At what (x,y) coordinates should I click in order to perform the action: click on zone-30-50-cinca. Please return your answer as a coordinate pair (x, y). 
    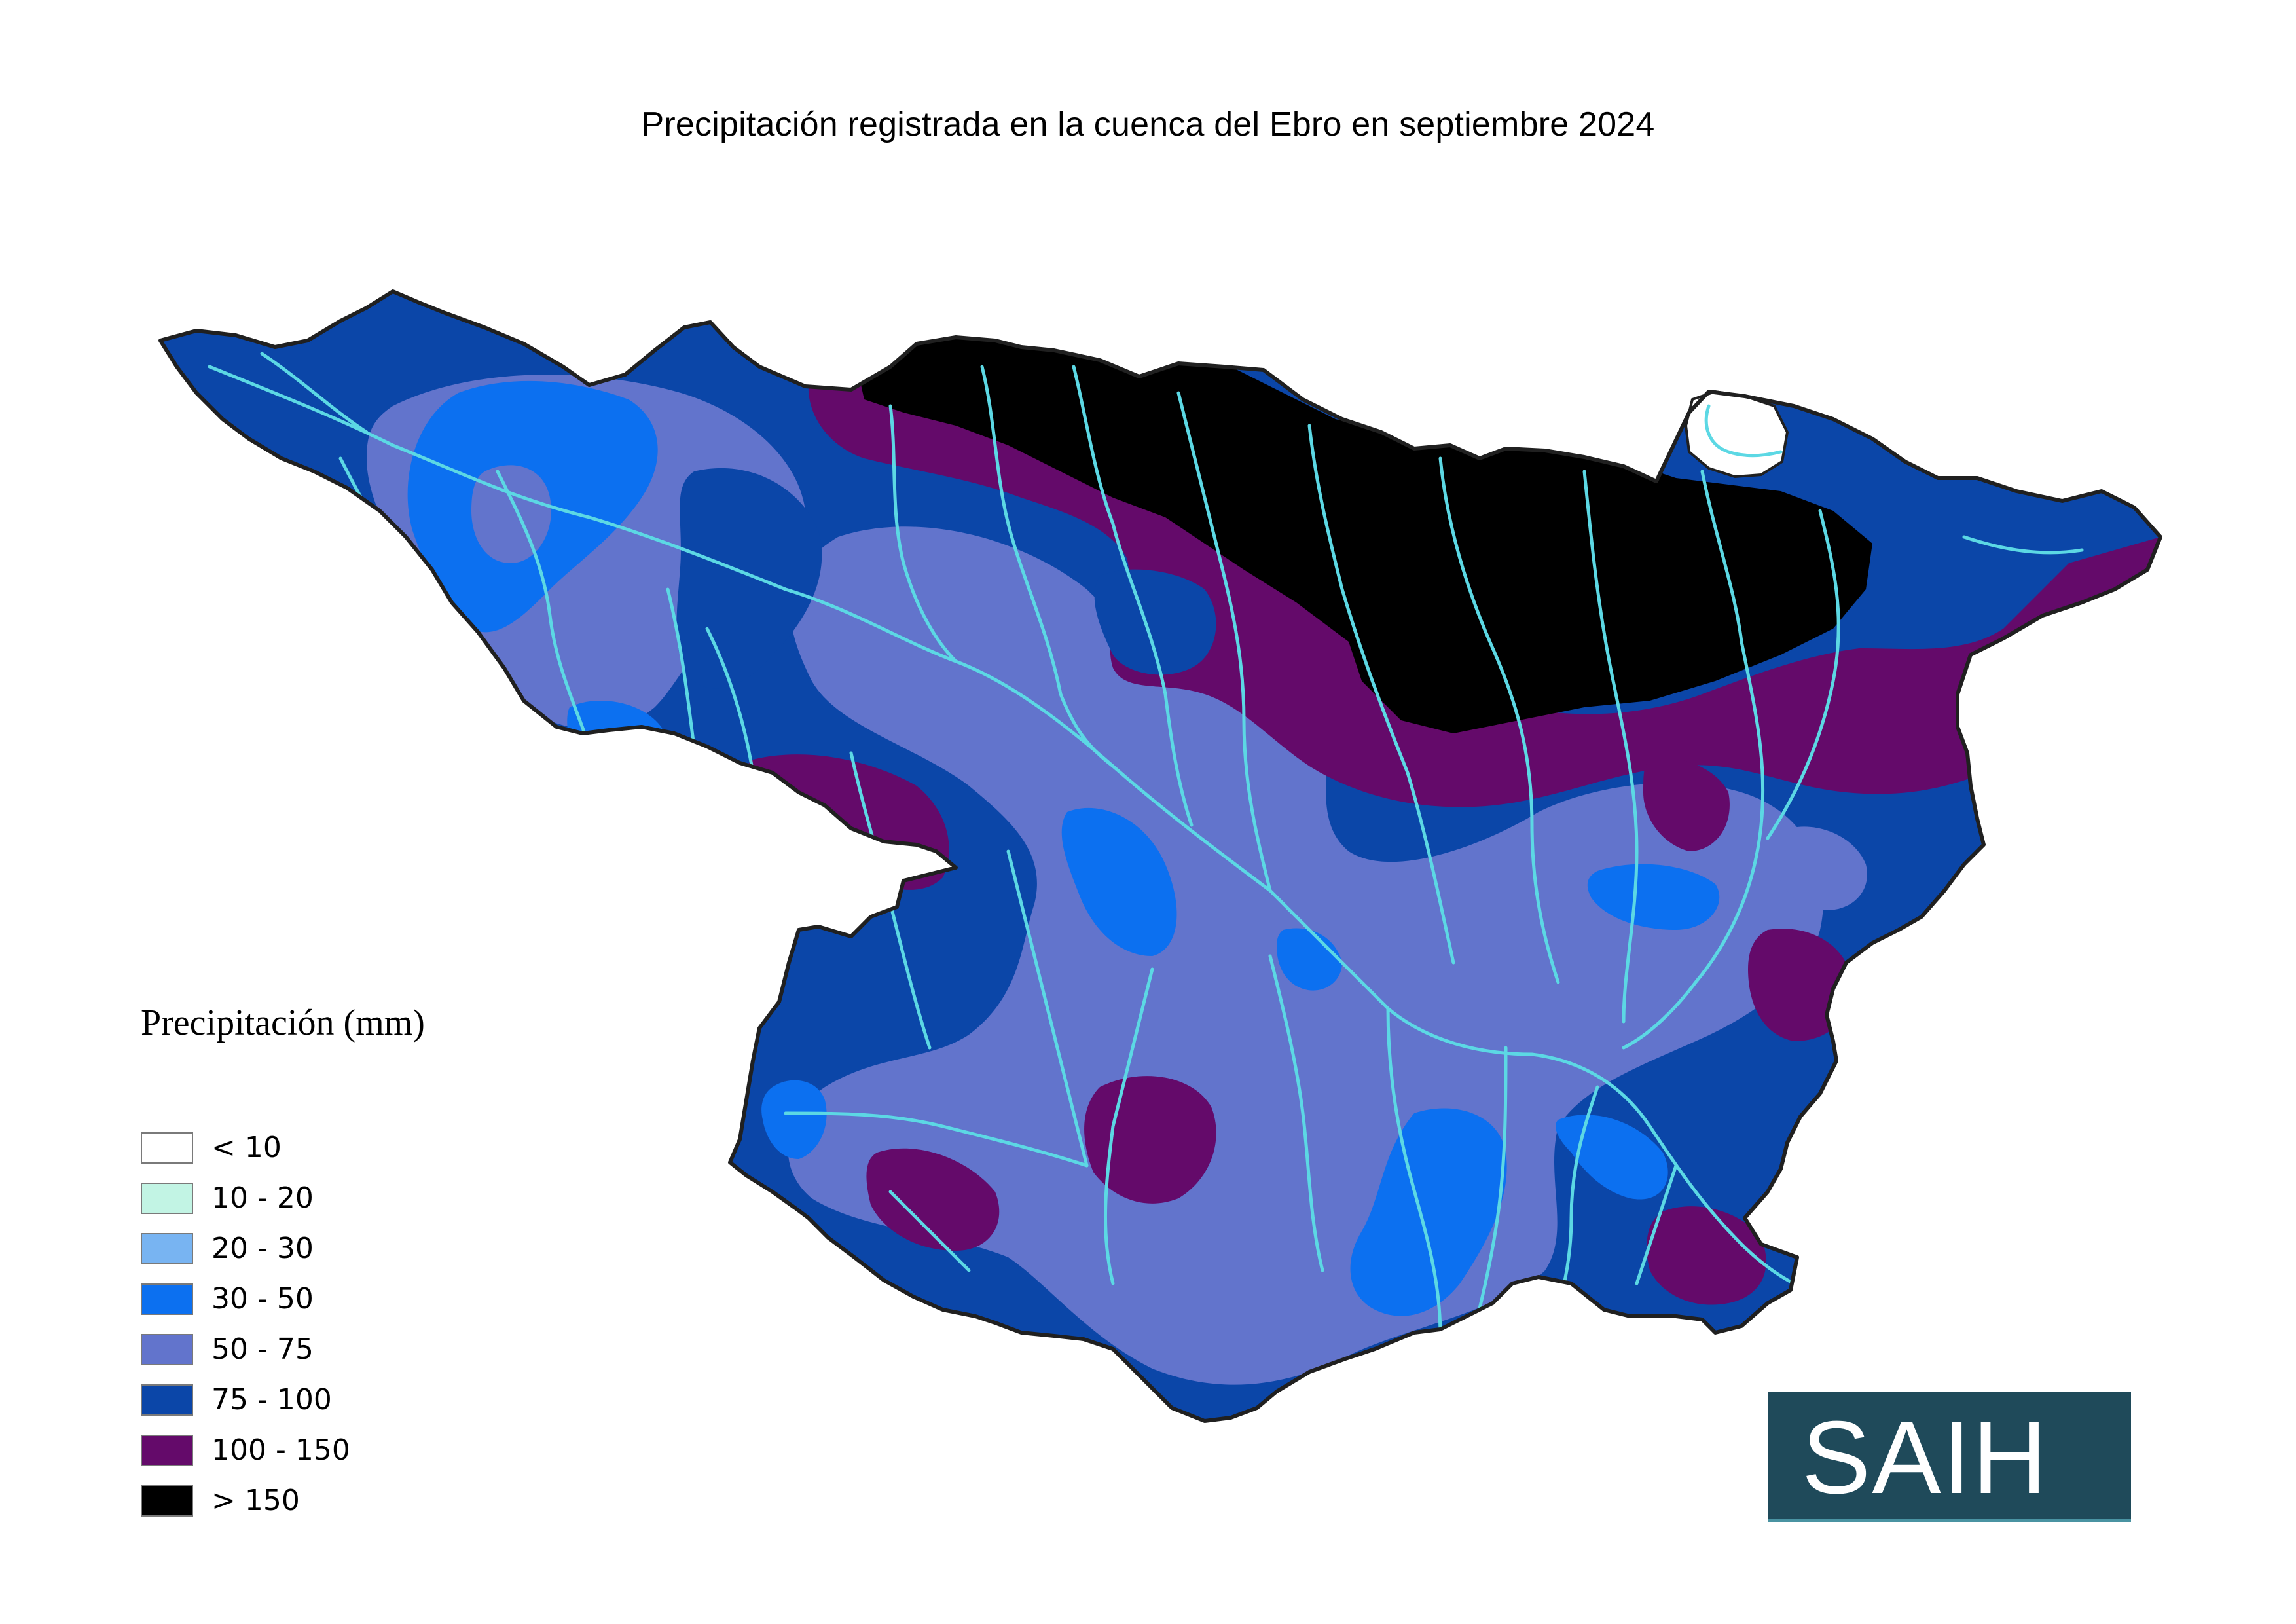
    Looking at the image, I should click on (1653, 897).